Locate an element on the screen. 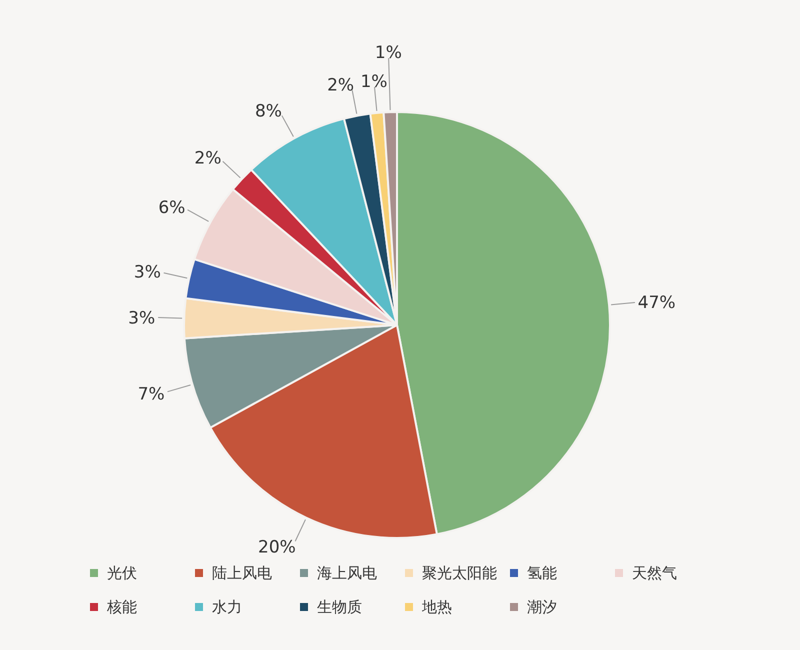  legend-label: 潮汐 is located at coordinates (542, 607).